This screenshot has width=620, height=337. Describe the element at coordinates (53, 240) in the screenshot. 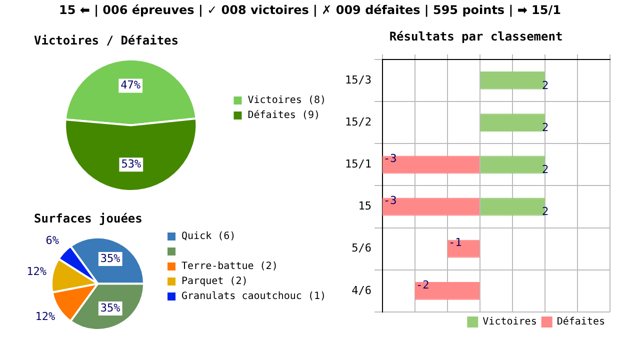

I see `data-label: 6%` at that location.